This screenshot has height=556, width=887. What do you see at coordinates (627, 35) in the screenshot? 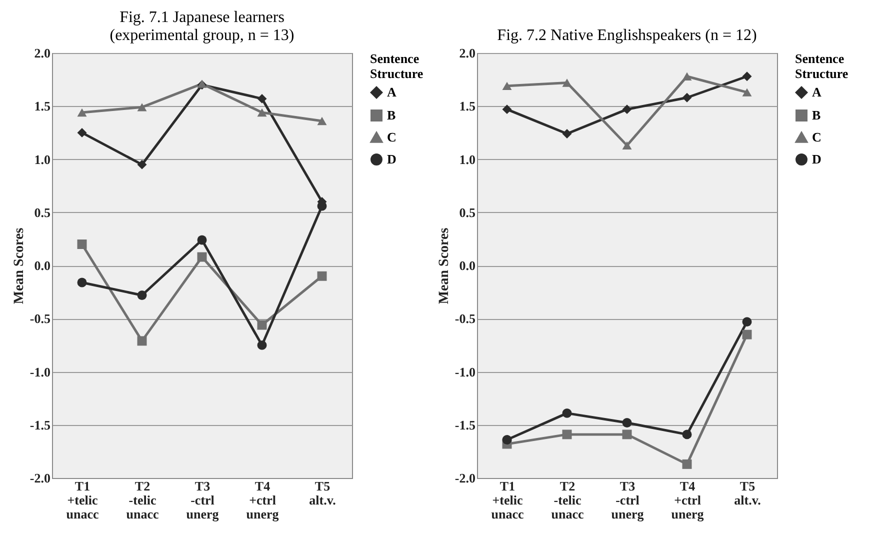
I see `chart-title: Fig. 7.2 Native Englishspeakers (n = 12)` at bounding box center [627, 35].